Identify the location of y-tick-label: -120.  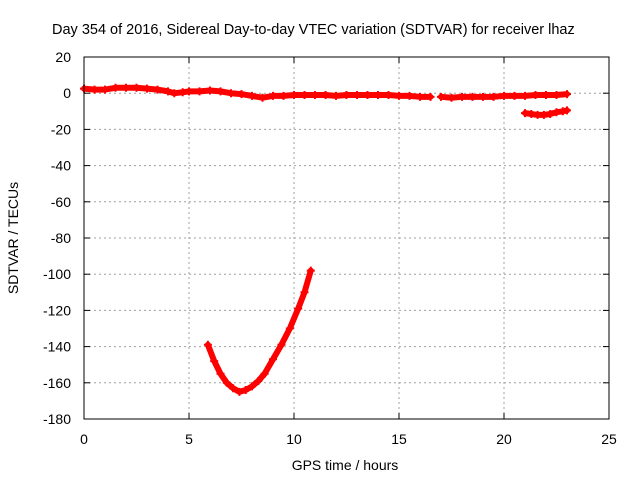
(57, 310).